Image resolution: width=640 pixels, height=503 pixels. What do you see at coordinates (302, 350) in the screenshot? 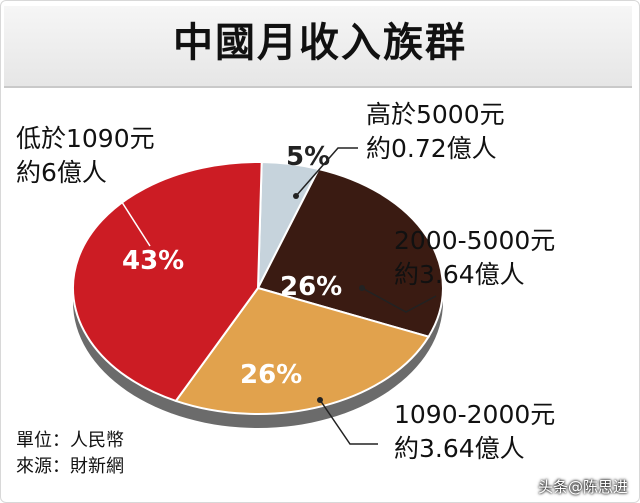
I see `slice-1090-2000` at bounding box center [302, 350].